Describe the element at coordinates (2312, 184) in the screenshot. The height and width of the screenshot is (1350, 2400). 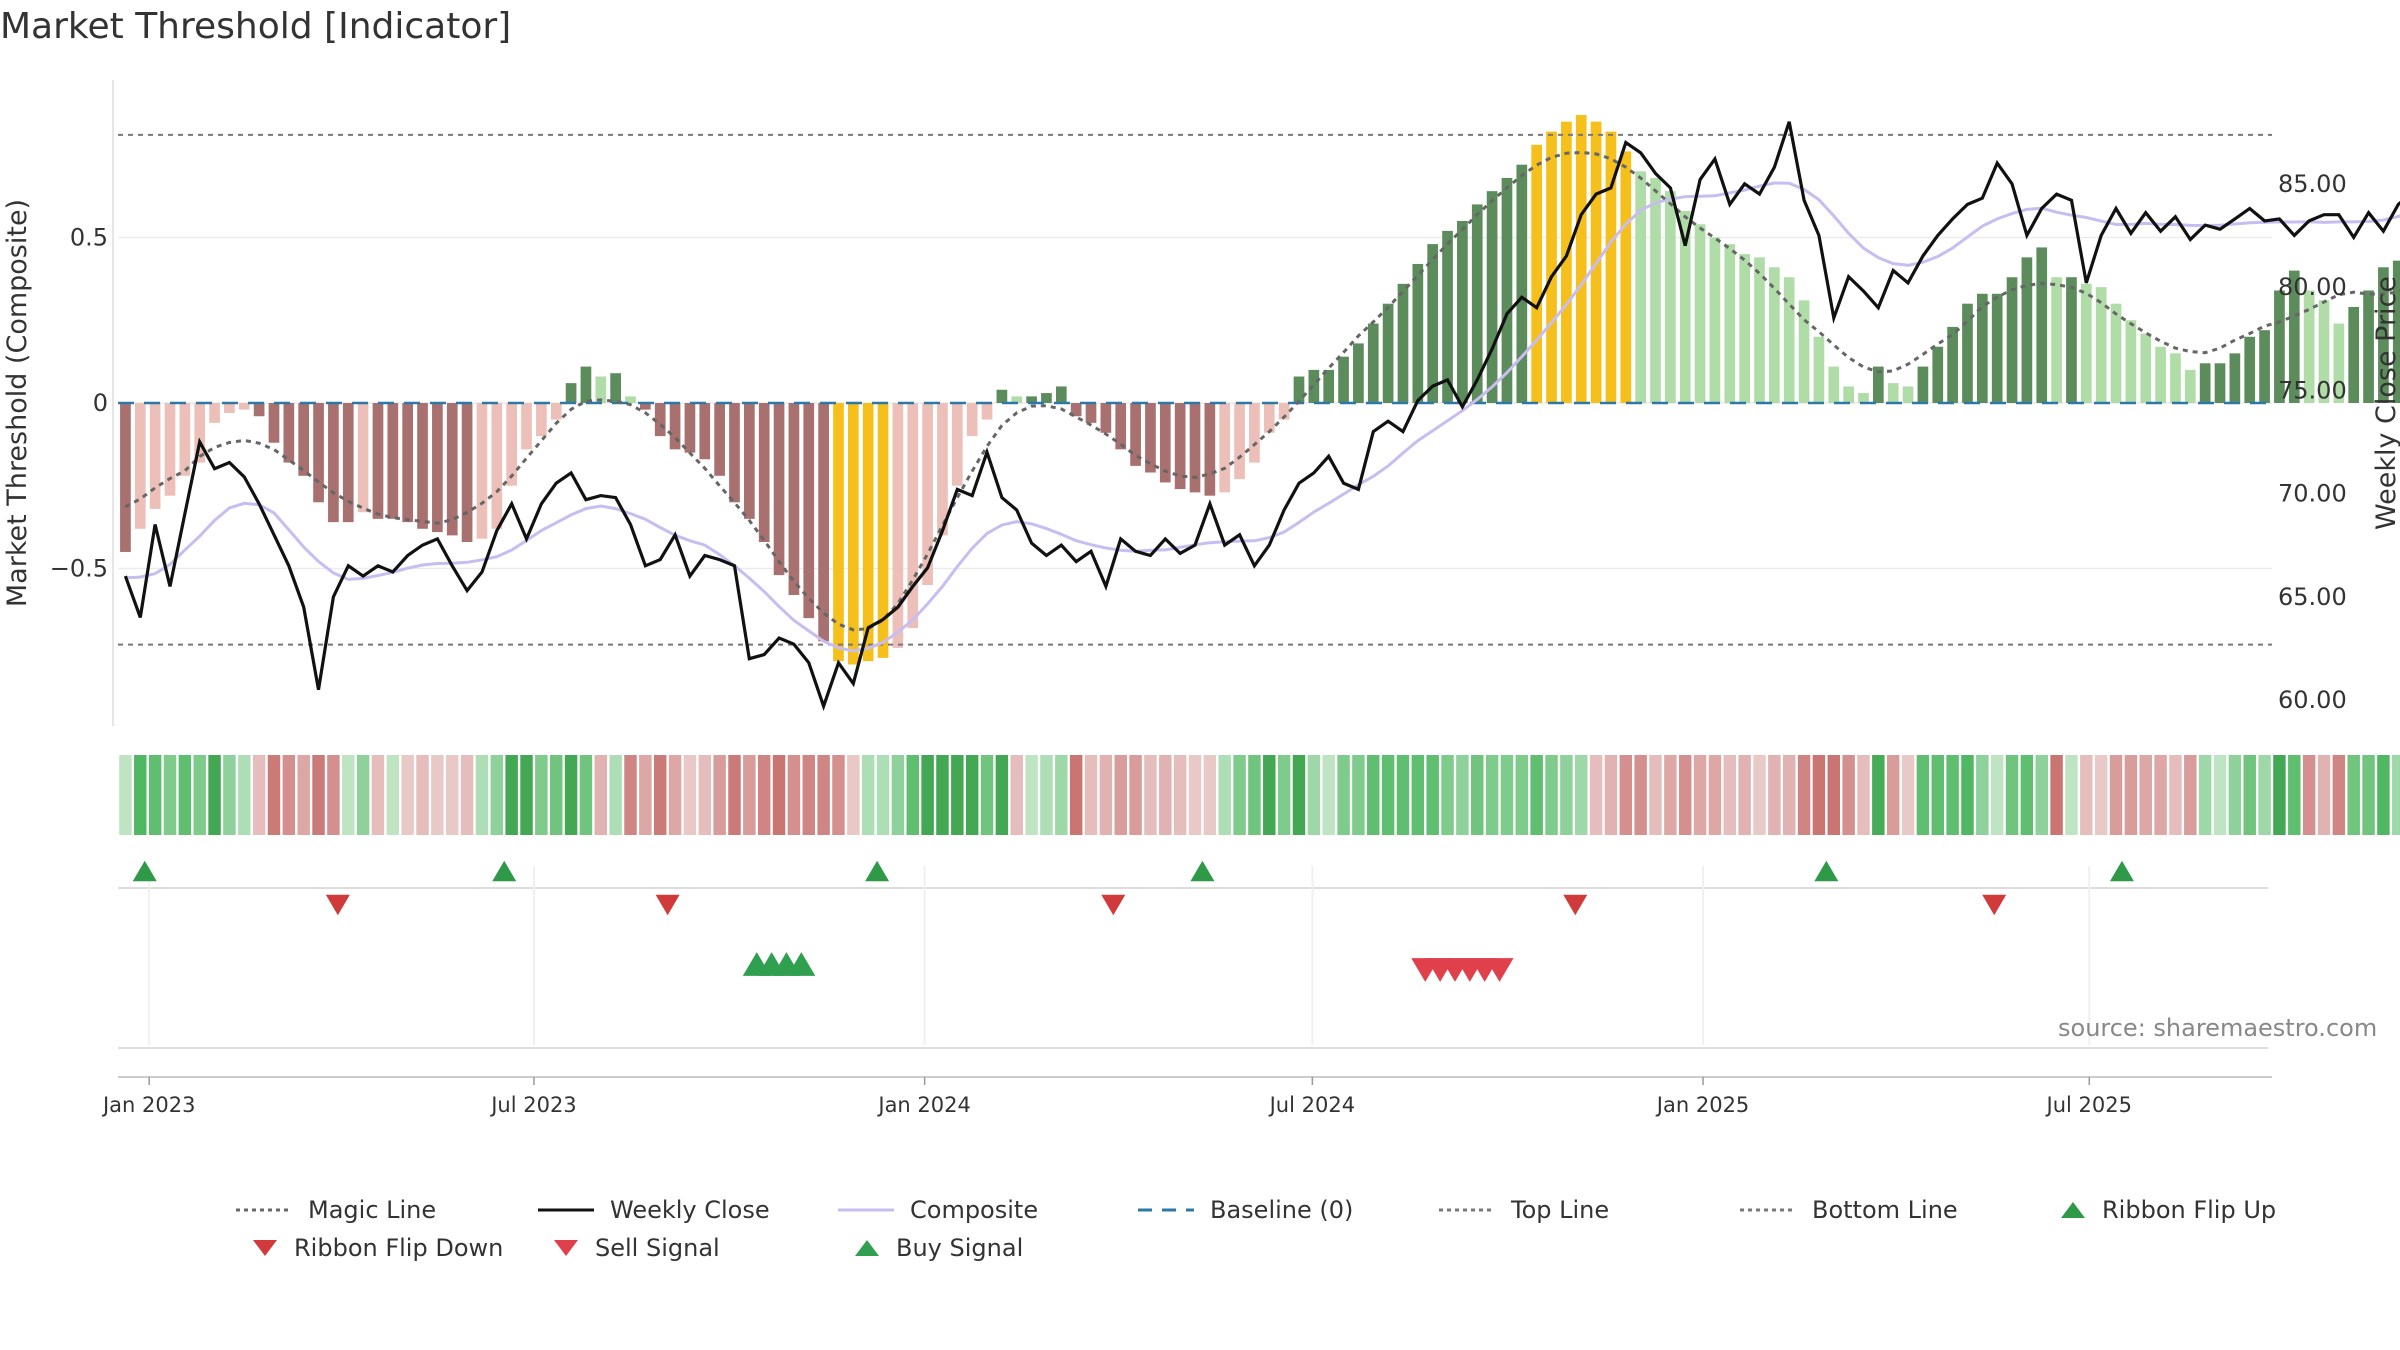
I see `y-right-tick-label: 85.00` at that location.